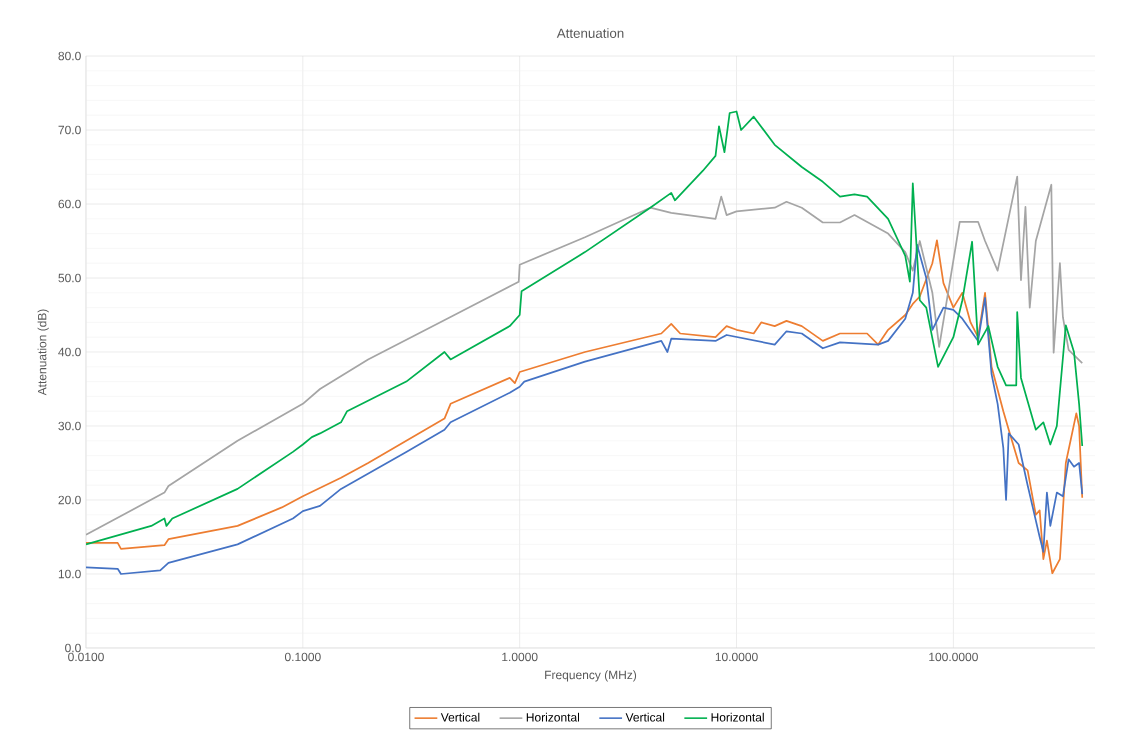  Describe the element at coordinates (69, 130) in the screenshot. I see `y-tick-label: 70.0` at that location.